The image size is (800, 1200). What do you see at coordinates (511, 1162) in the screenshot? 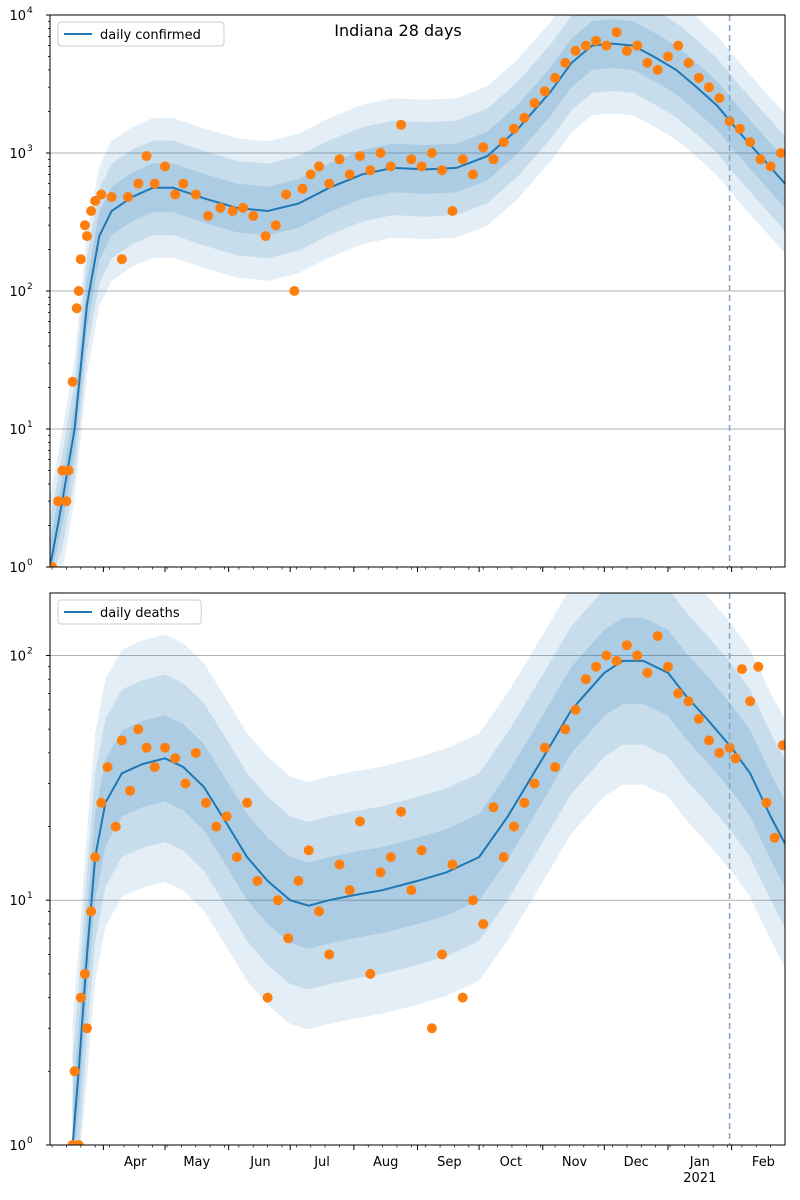
I see `x-tick-label: Oct` at bounding box center [511, 1162].